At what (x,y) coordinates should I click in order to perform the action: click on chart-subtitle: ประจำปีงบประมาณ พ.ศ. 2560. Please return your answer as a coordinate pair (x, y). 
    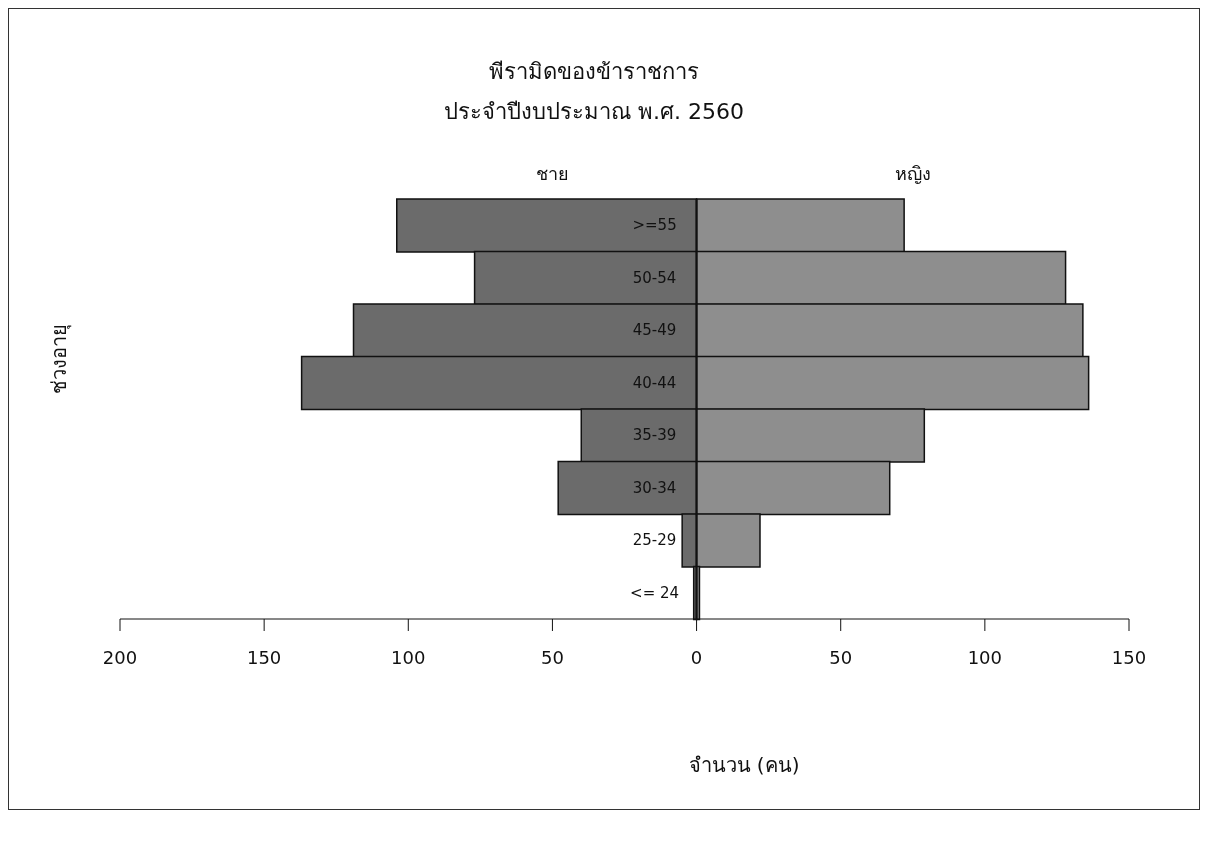
    Looking at the image, I should click on (594, 112).